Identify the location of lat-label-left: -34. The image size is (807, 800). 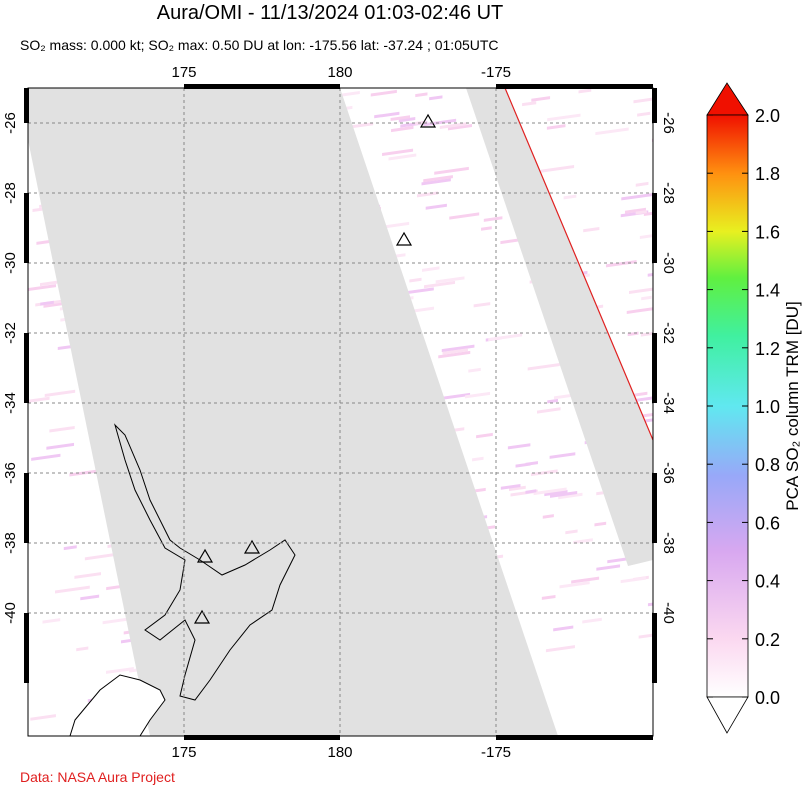
(10, 403).